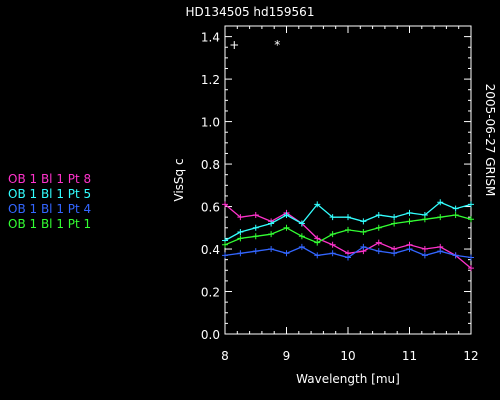 The image size is (500, 400). What do you see at coordinates (49, 209) in the screenshot?
I see `legend-entry: OB 1 Bl 1 Pt 4` at bounding box center [49, 209].